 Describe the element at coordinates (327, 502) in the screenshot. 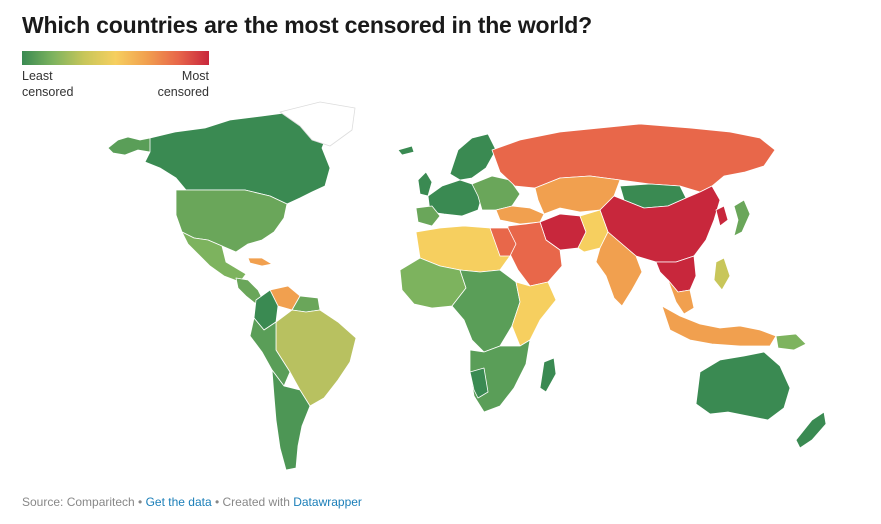

I see `datawrapper-link: Datawrapper` at that location.